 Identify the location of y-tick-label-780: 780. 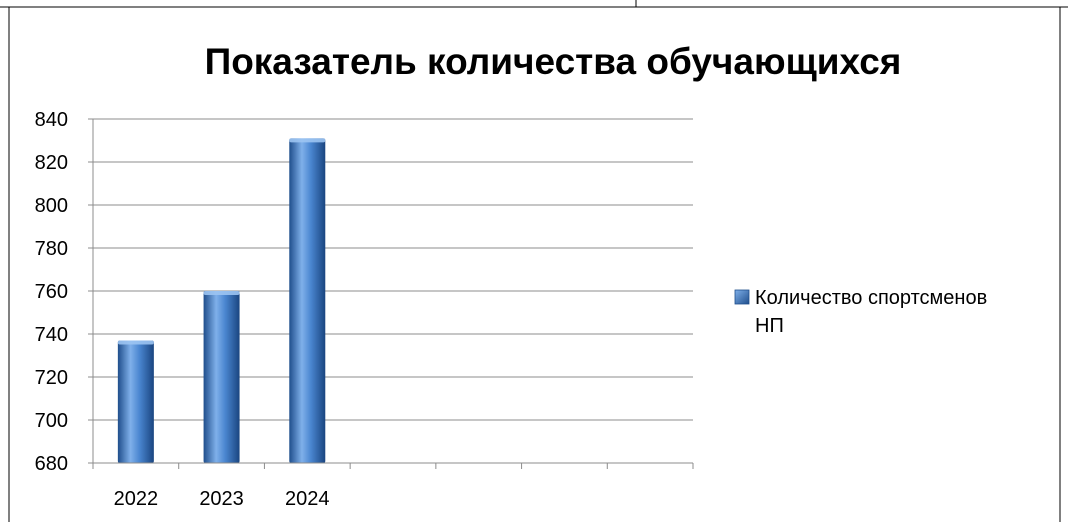
(51, 249).